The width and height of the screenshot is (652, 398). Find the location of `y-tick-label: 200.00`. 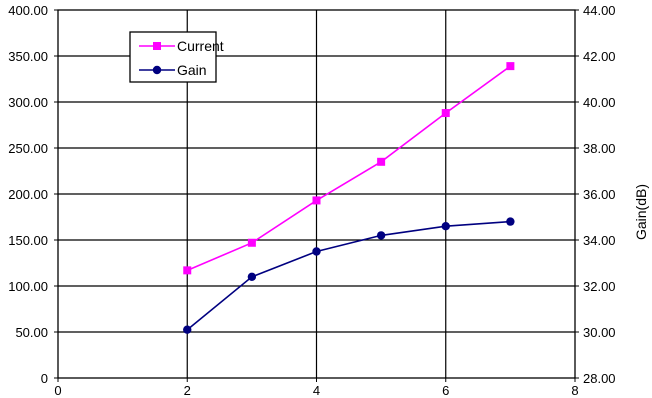

y-tick-label: 200.00 is located at coordinates (28, 194).